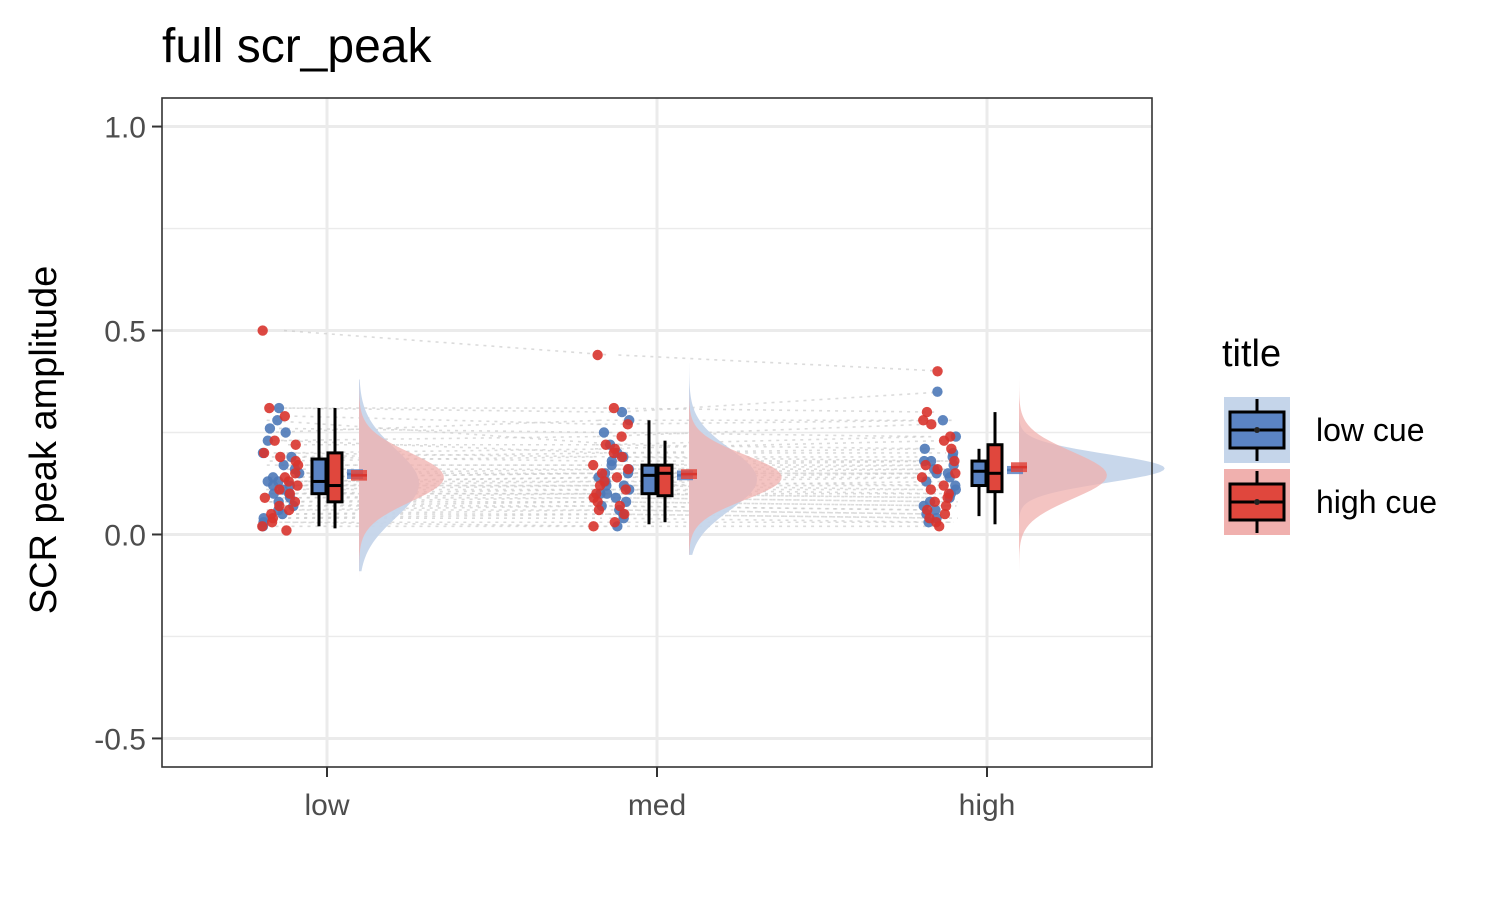 This screenshot has height=900, width=1500. What do you see at coordinates (120, 739) in the screenshot?
I see `y-tick-label: -0.5` at bounding box center [120, 739].